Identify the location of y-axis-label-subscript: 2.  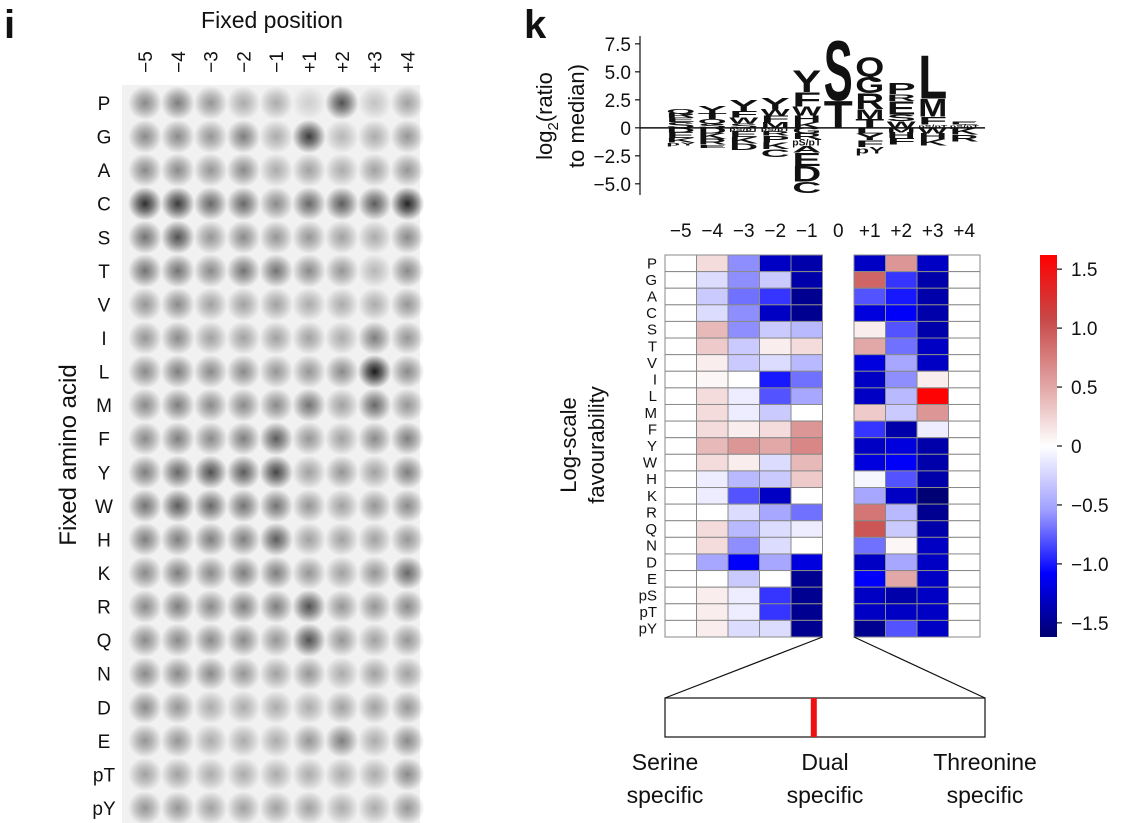
(553, 126).